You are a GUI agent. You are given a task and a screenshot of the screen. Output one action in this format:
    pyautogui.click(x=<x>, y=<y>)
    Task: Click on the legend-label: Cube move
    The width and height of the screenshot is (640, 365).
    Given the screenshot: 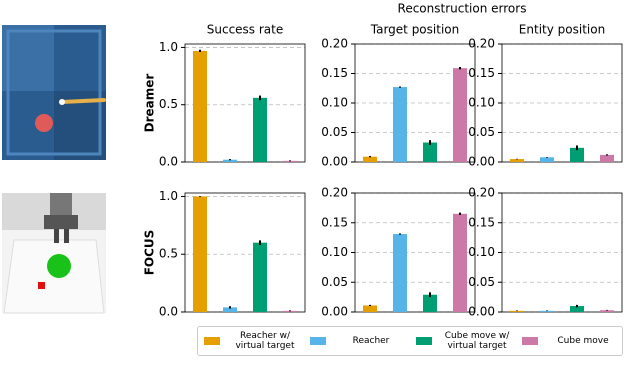 What is the action you would take?
    pyautogui.click(x=583, y=341)
    